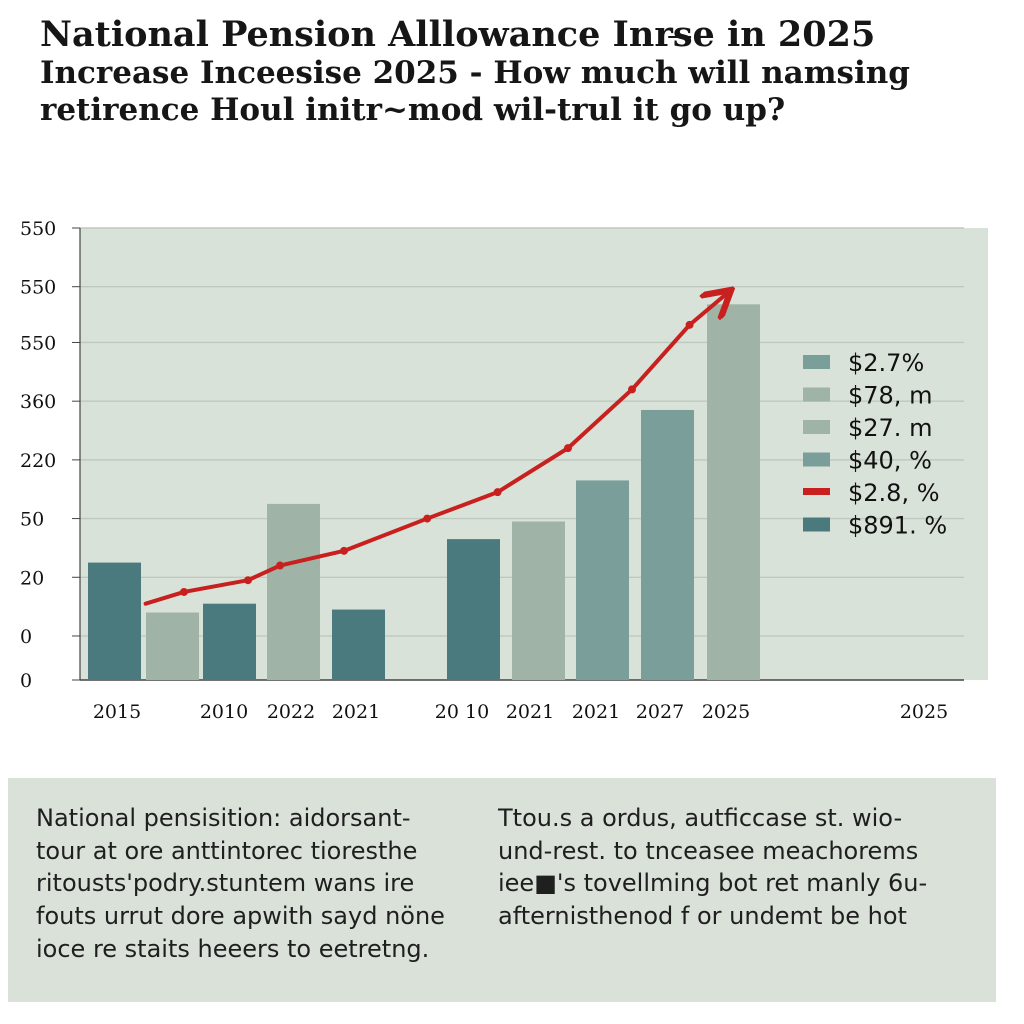 This screenshot has height=1024, width=1024. I want to click on note-left-line: fouts urrut dore apwith sayd nöne, so click(240, 915).